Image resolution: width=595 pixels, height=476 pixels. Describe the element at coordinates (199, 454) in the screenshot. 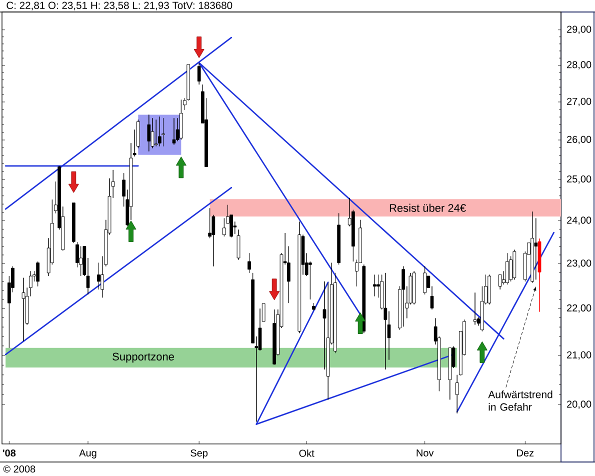

I see `x-tick-label: Sep` at that location.